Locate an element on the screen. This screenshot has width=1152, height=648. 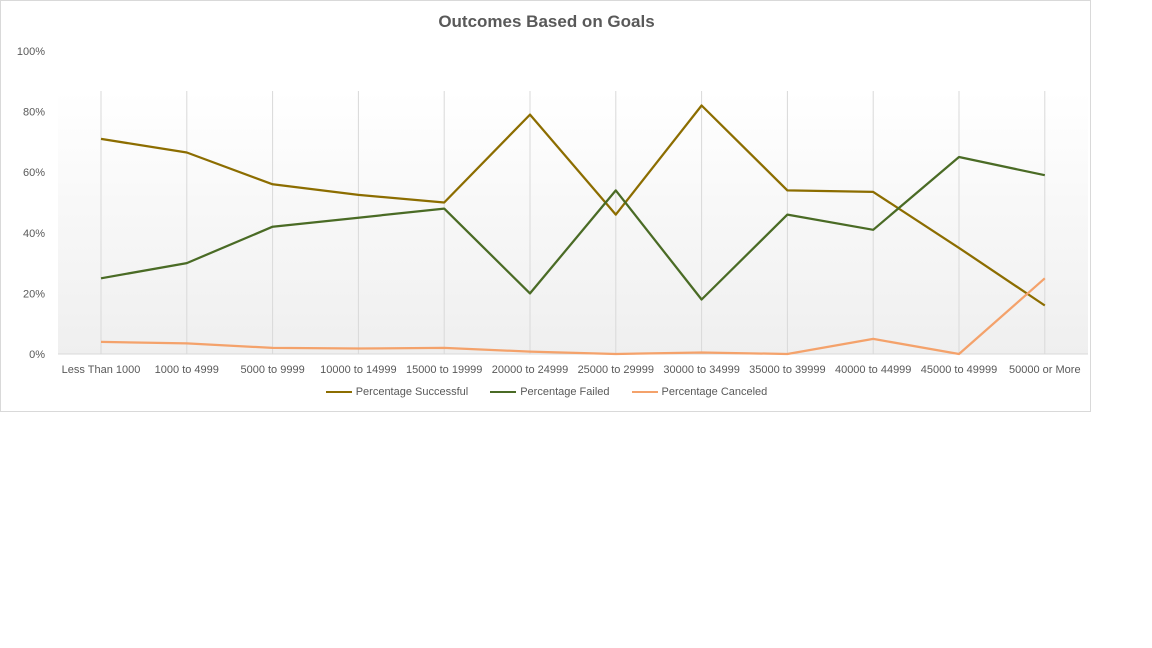
legend-label: Percentage Successful is located at coordinates (412, 392).